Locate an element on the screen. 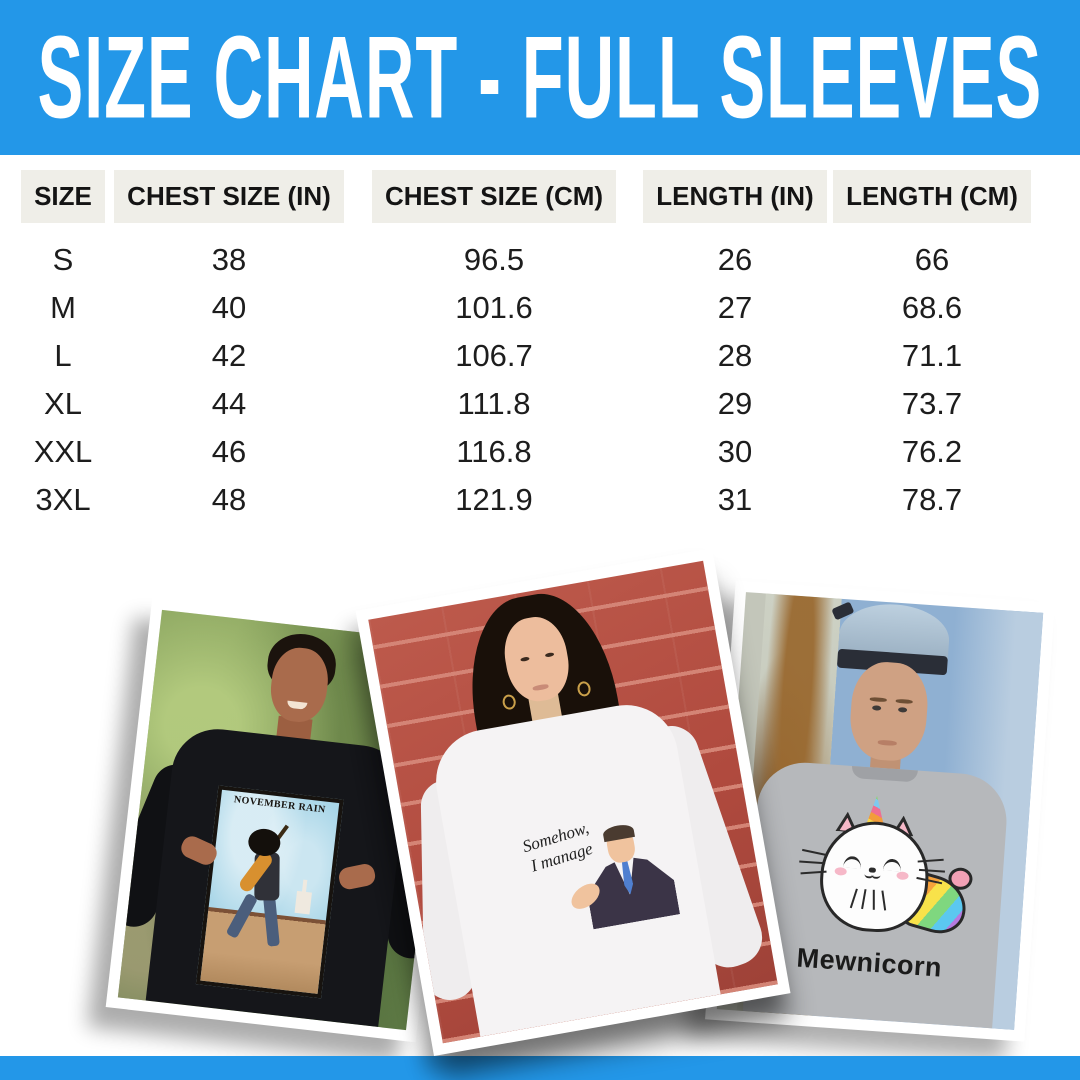  size-value: 3XL is located at coordinates (63, 499).